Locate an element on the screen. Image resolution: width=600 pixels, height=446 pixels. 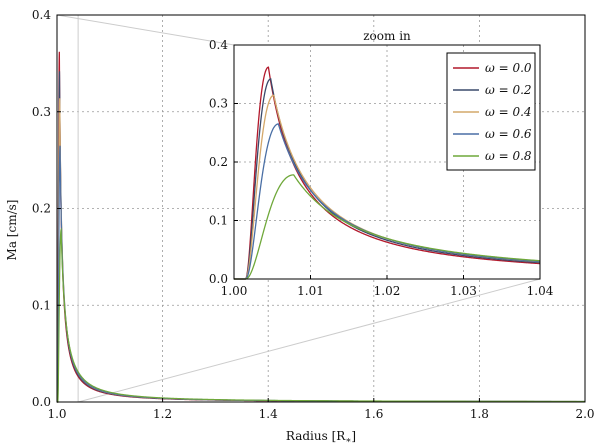
x-axis-label-main: Radius [R is located at coordinates (316, 436).